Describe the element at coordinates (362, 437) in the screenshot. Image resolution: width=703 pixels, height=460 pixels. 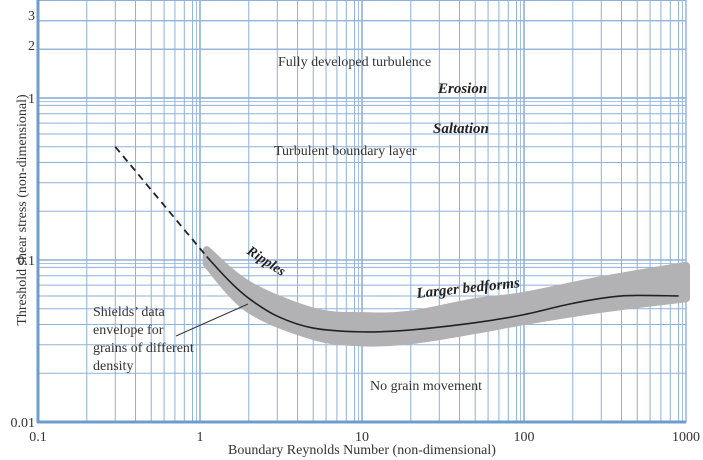
I see `x-tick-2: 10` at that location.